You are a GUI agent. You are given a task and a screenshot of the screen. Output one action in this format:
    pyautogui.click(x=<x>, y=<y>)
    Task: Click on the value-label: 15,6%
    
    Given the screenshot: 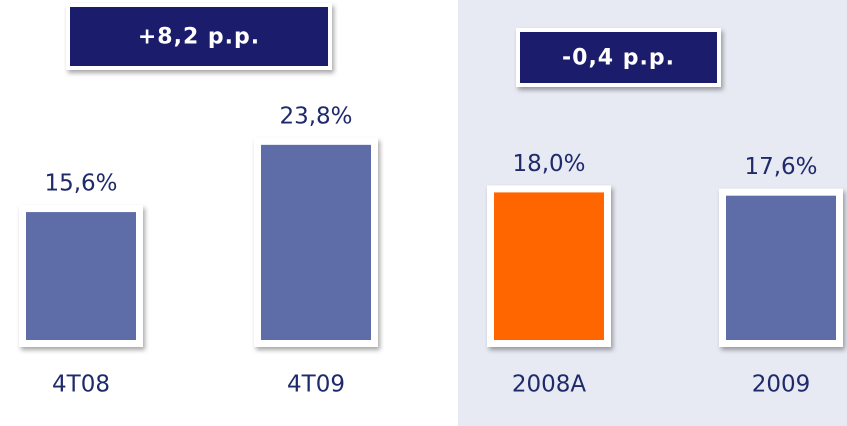 What is the action you would take?
    pyautogui.click(x=80, y=184)
    